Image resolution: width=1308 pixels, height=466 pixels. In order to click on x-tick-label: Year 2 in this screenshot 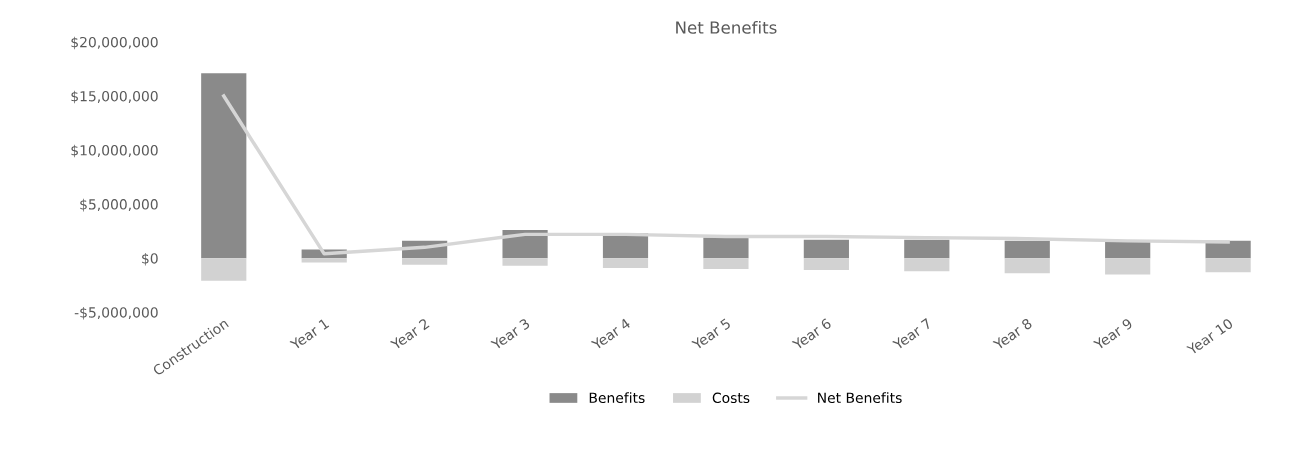, I will do `click(409, 334)`.